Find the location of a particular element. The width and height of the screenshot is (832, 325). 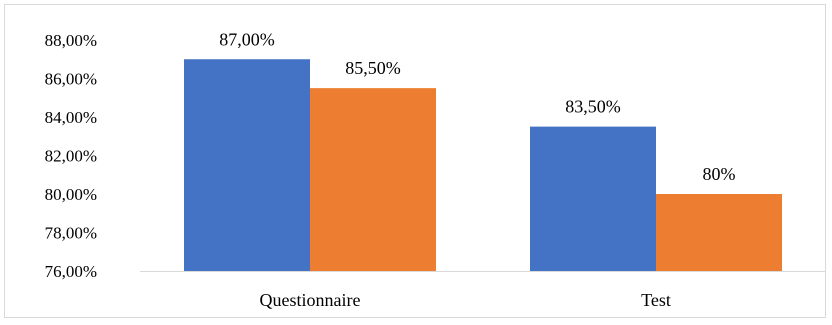

y-tick-label: 84,00% is located at coordinates (71, 117).